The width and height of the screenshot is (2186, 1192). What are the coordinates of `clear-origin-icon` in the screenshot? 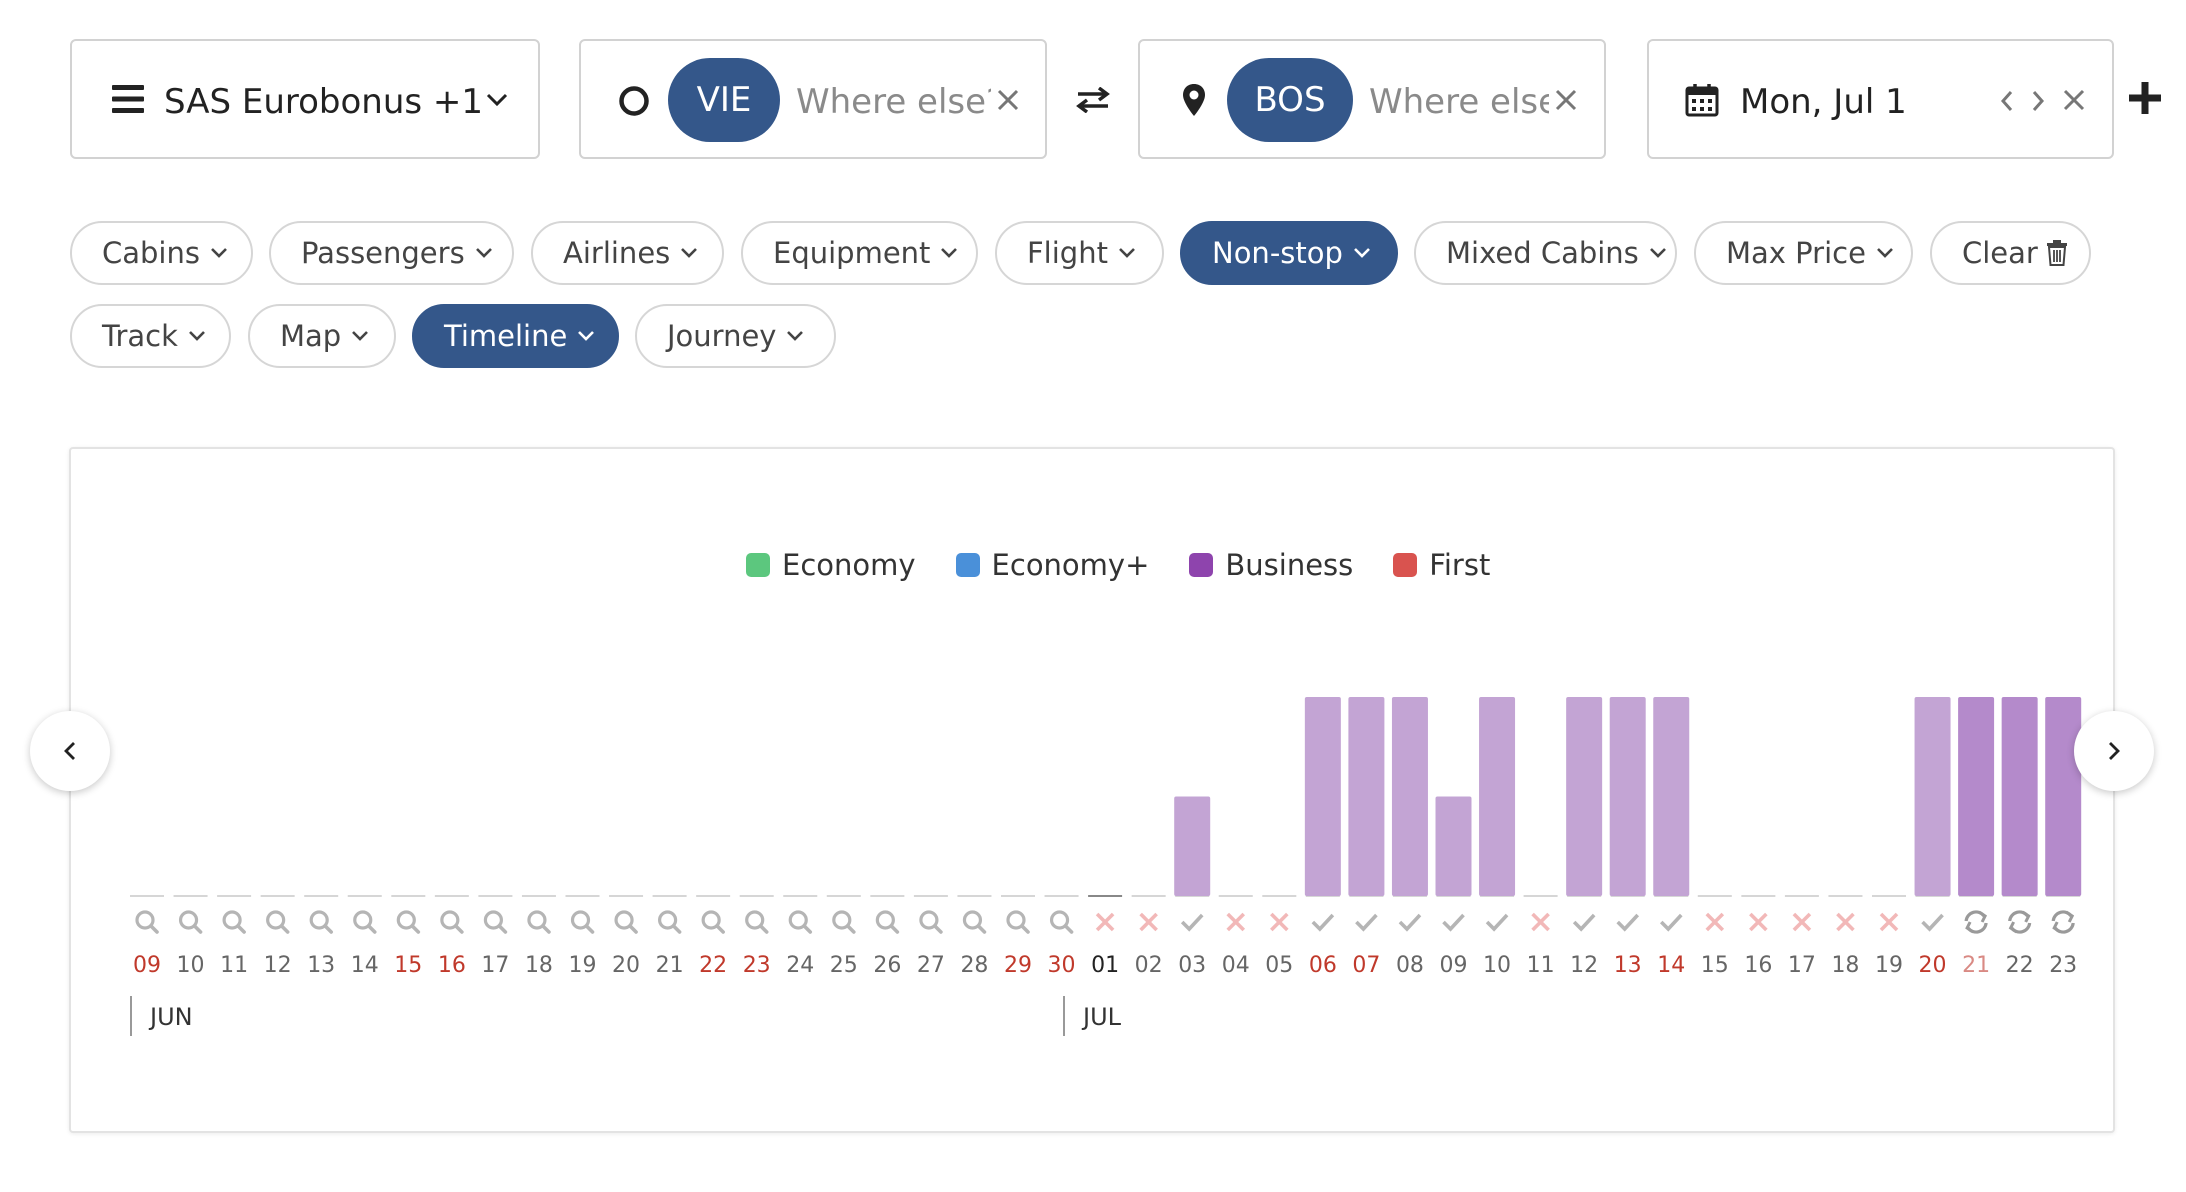 It's located at (1008, 100).